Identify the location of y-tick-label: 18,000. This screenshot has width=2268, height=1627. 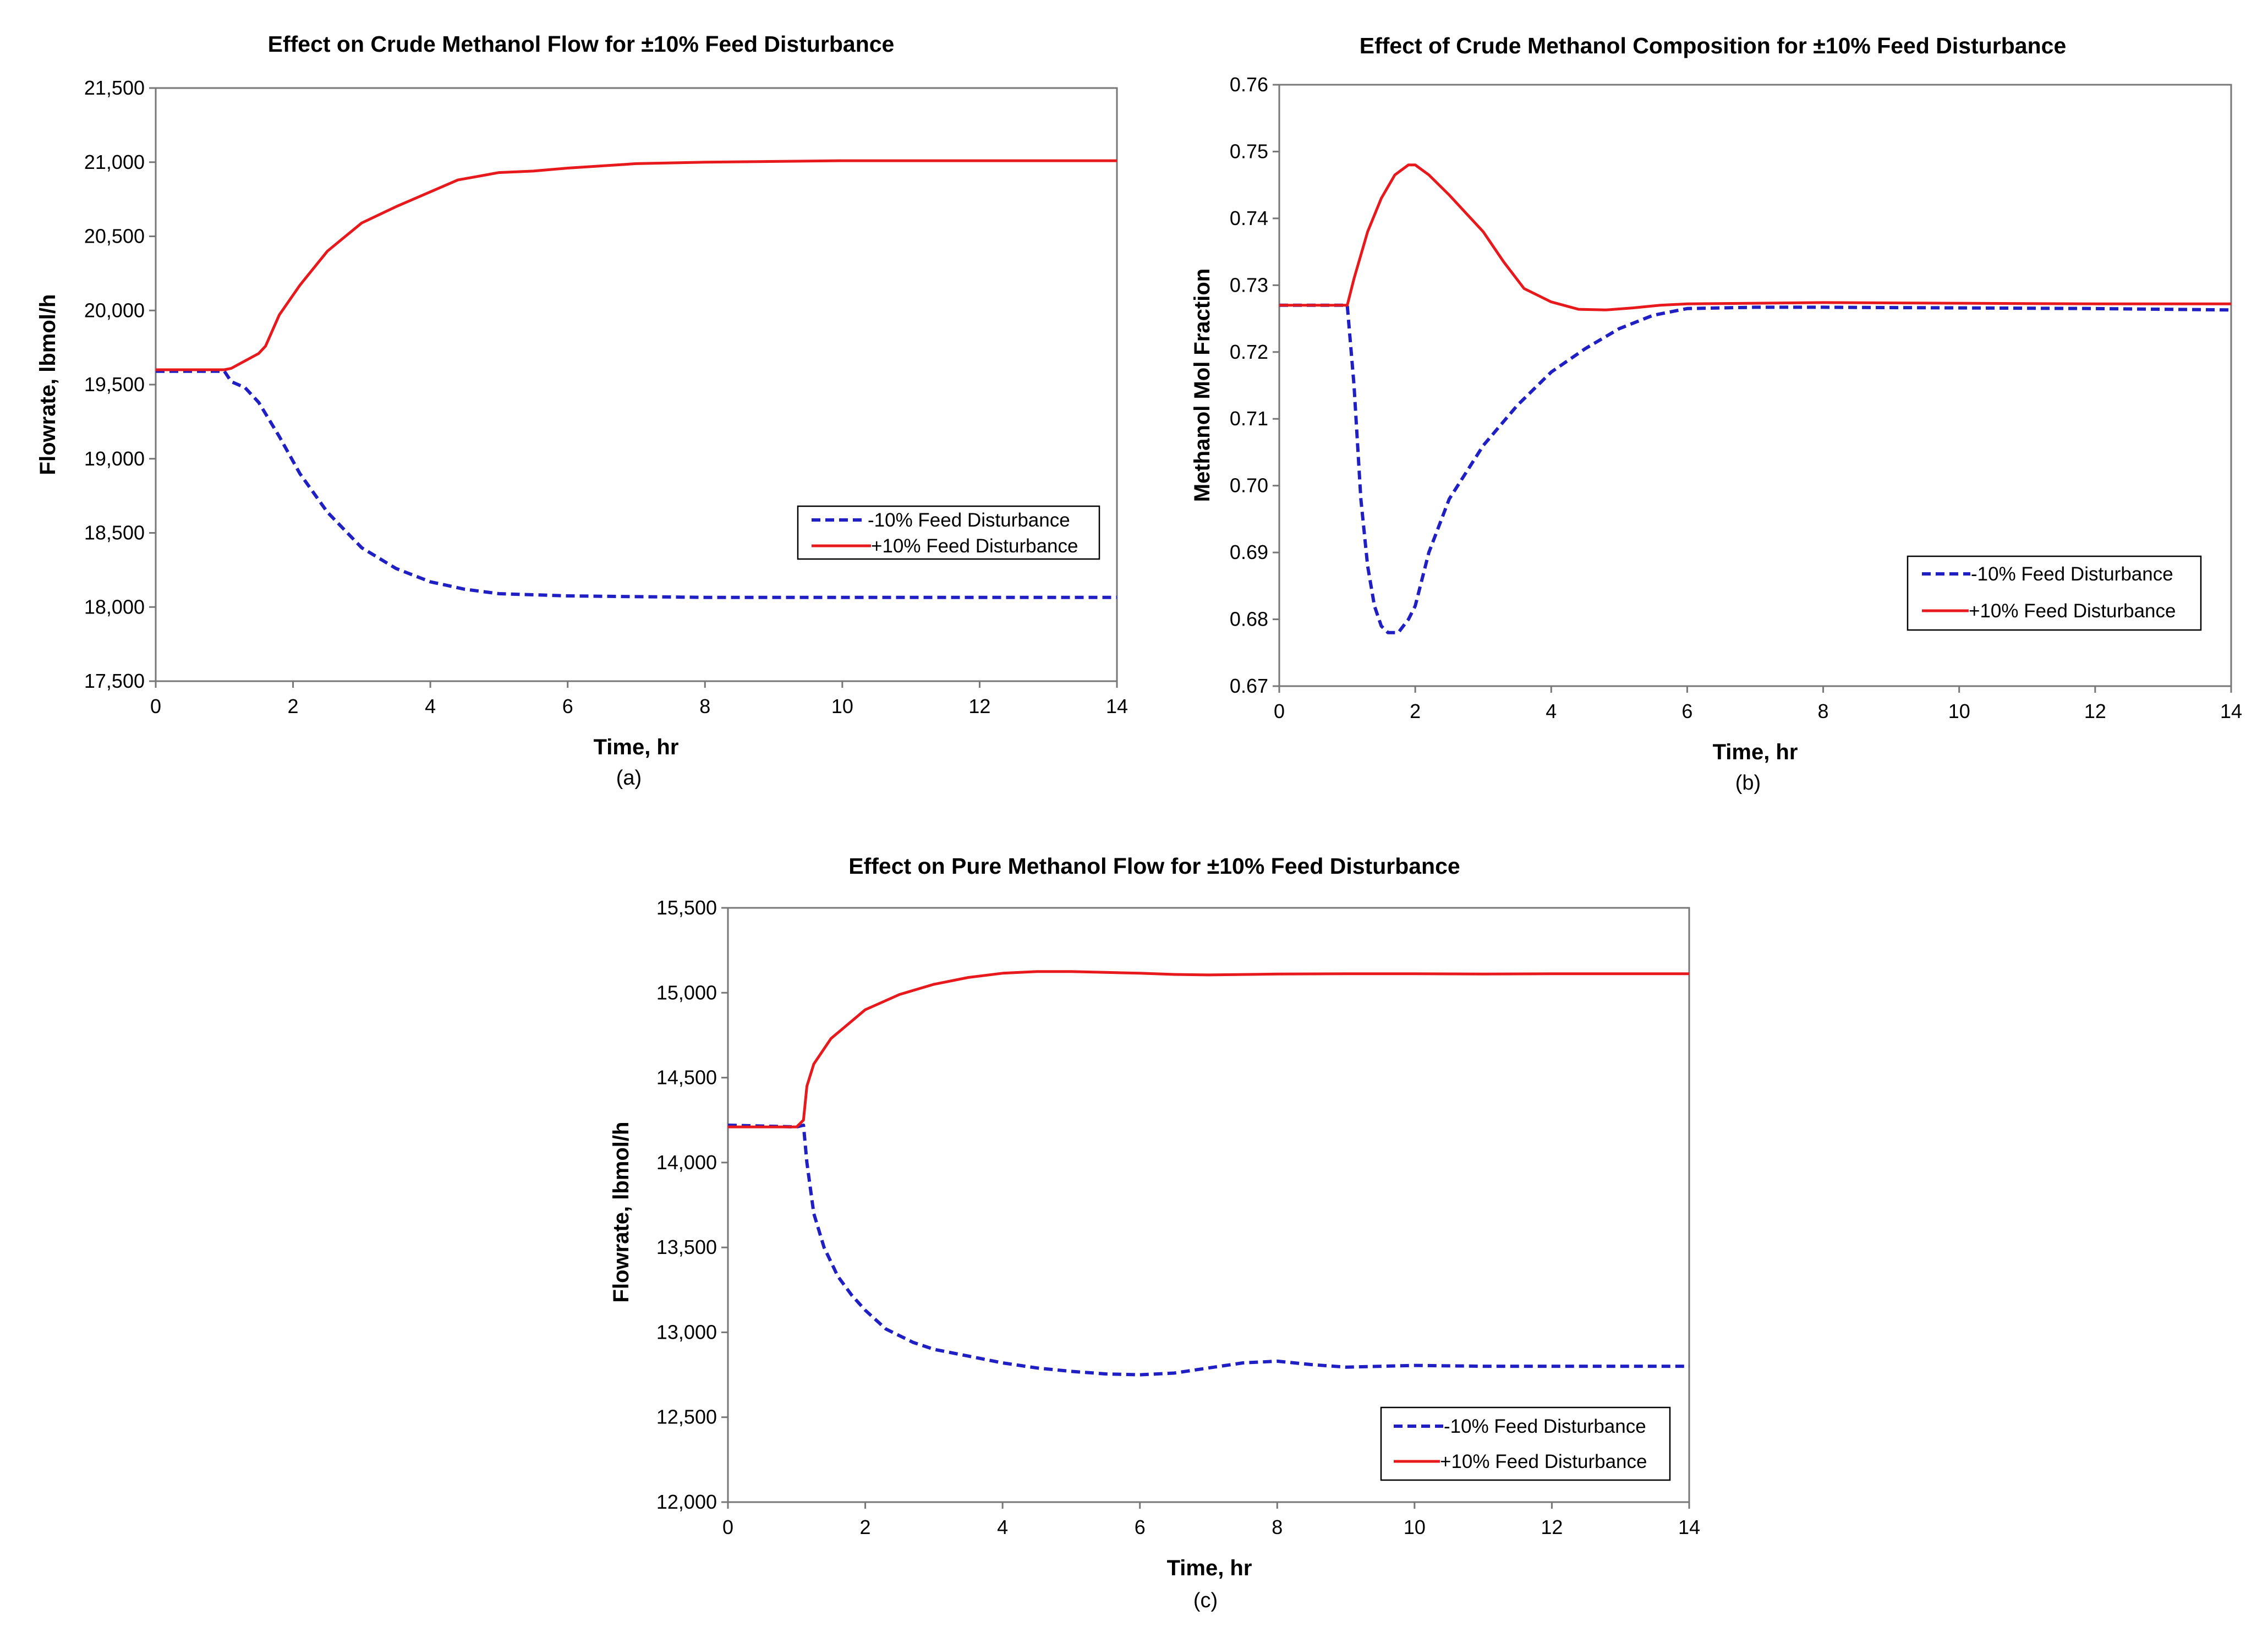
(114, 606).